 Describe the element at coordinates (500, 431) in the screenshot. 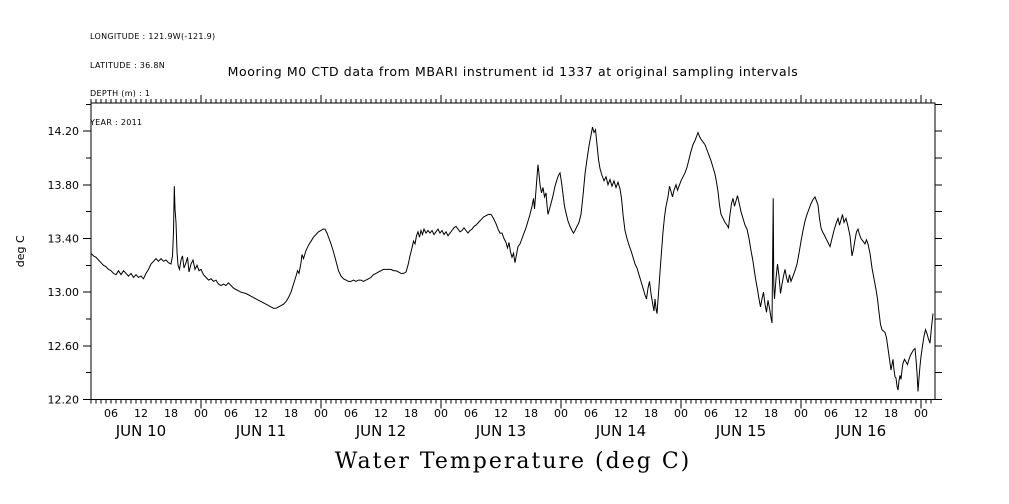

I see `x-axis-day-label: JUN 13` at that location.